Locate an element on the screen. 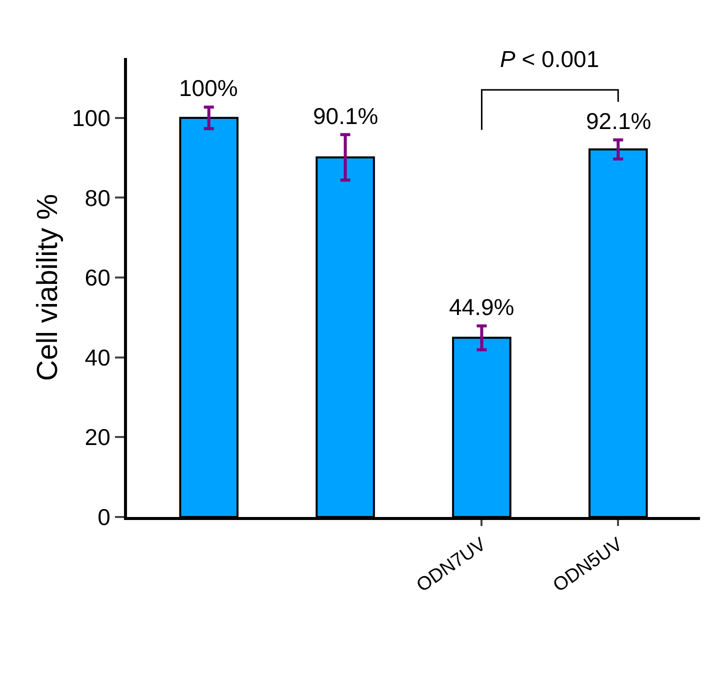  data-label: 92.1% is located at coordinates (619, 121).